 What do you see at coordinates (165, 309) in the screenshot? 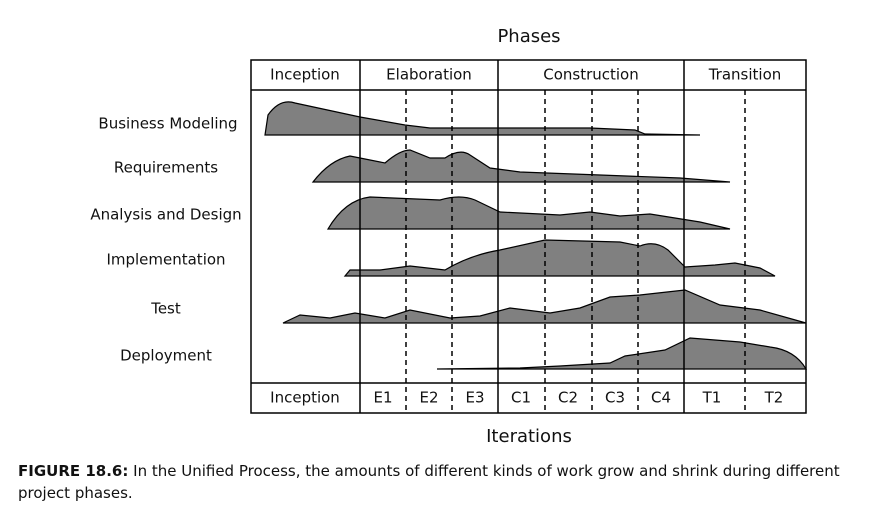
I see `activity: Test` at bounding box center [165, 309].